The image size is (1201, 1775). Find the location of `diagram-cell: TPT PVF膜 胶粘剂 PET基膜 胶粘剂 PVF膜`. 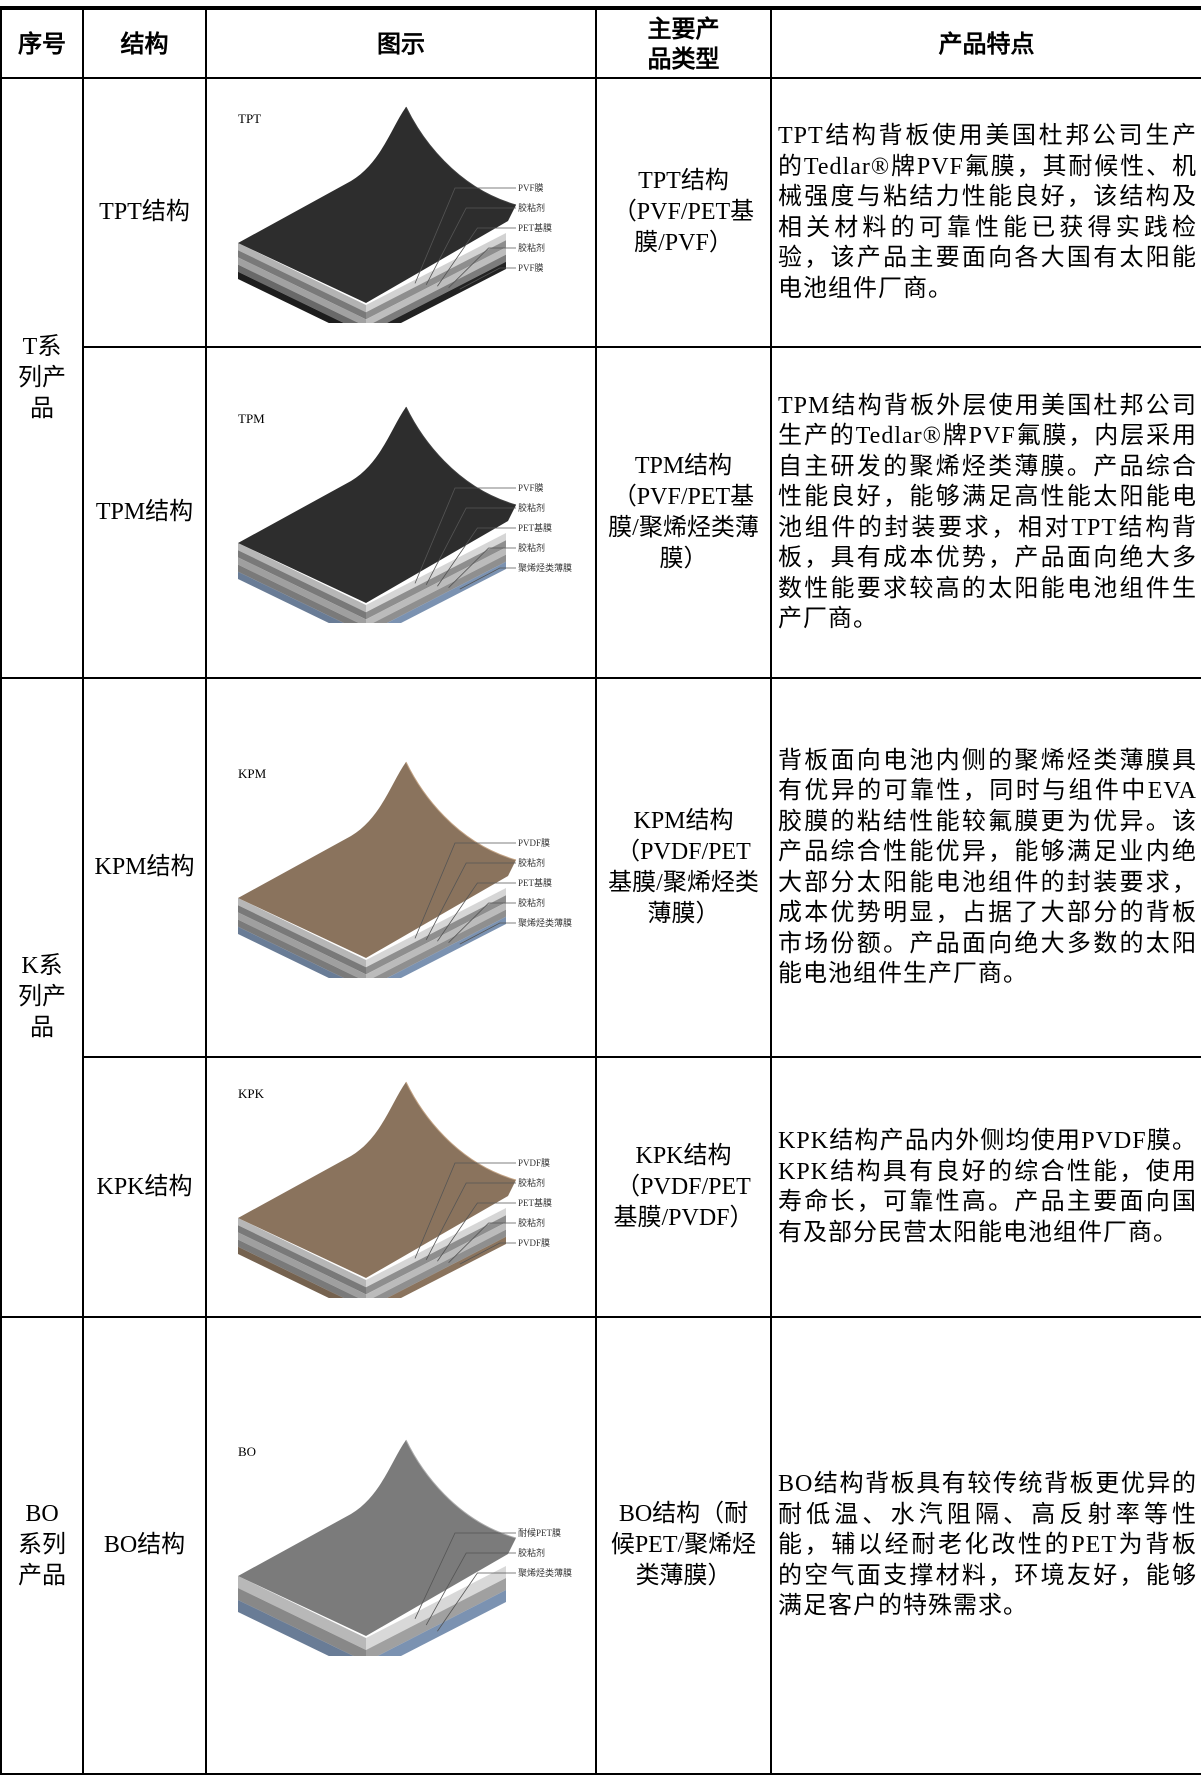

diagram-cell: TPT PVF膜 胶粘剂 PET基膜 胶粘剂 PVF膜 is located at coordinates (401, 212).